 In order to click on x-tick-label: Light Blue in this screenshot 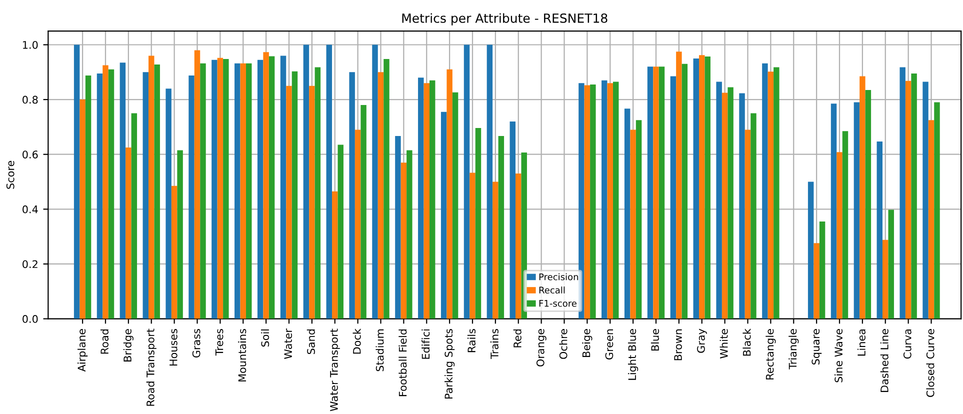, I will do `click(633, 354)`.